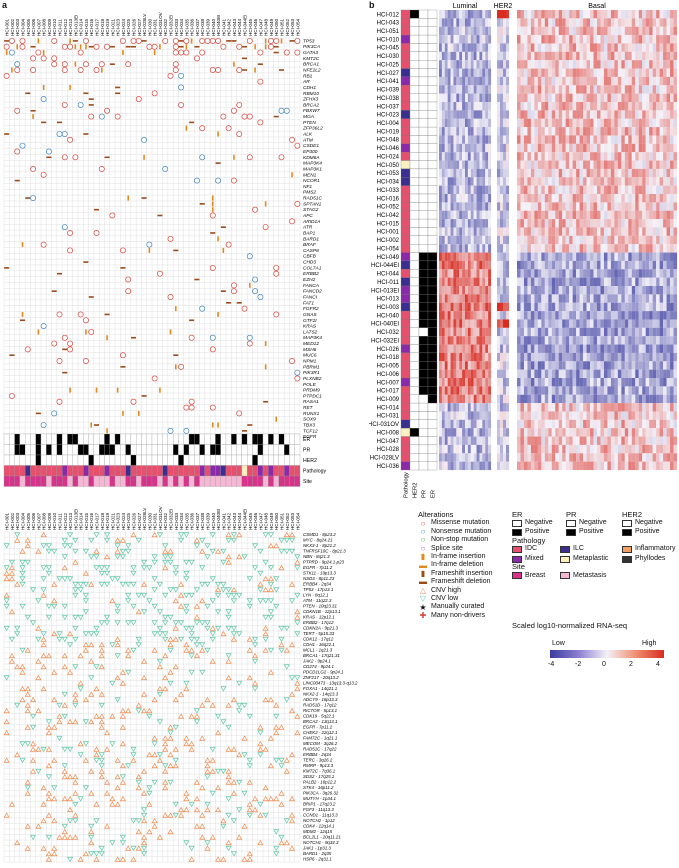  I want to click on heatmap-sample-label: HCI-002, so click(388, 241).